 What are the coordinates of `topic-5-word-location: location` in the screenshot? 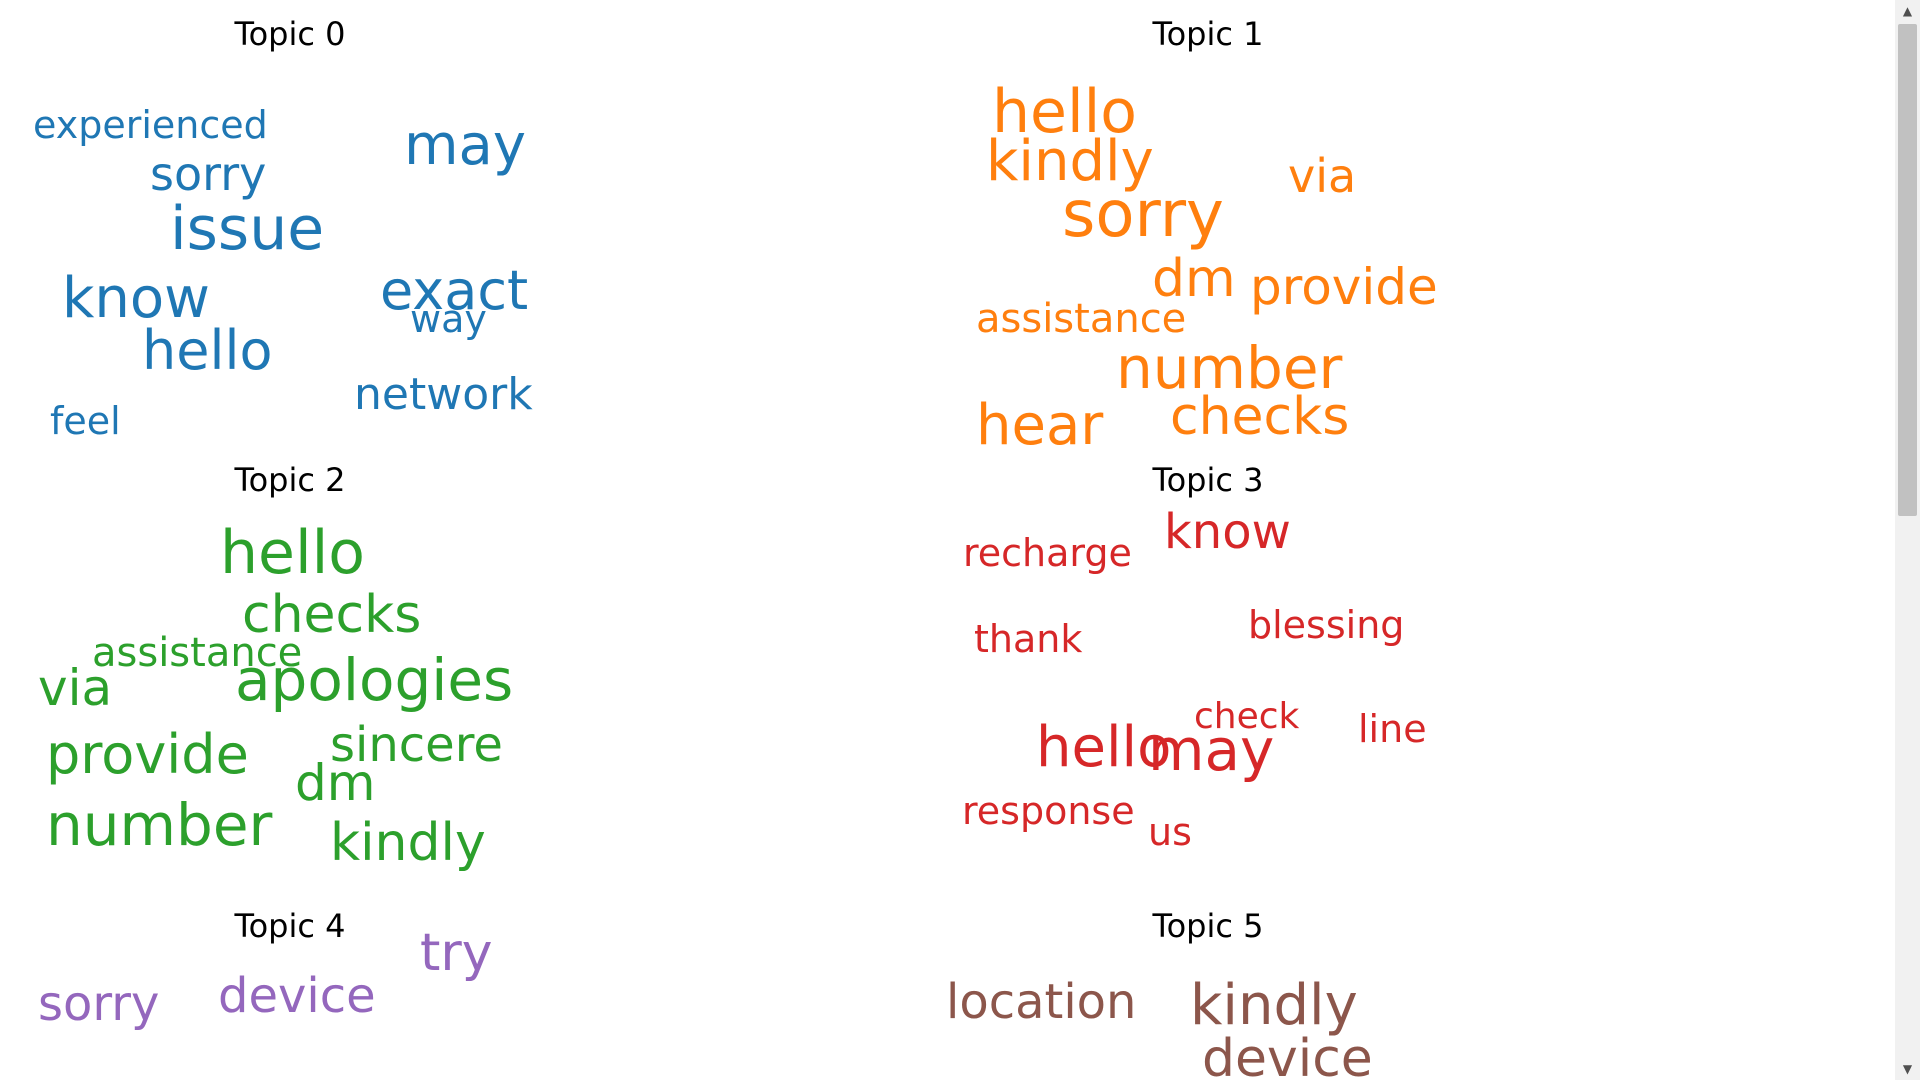 It's located at (1041, 1002).